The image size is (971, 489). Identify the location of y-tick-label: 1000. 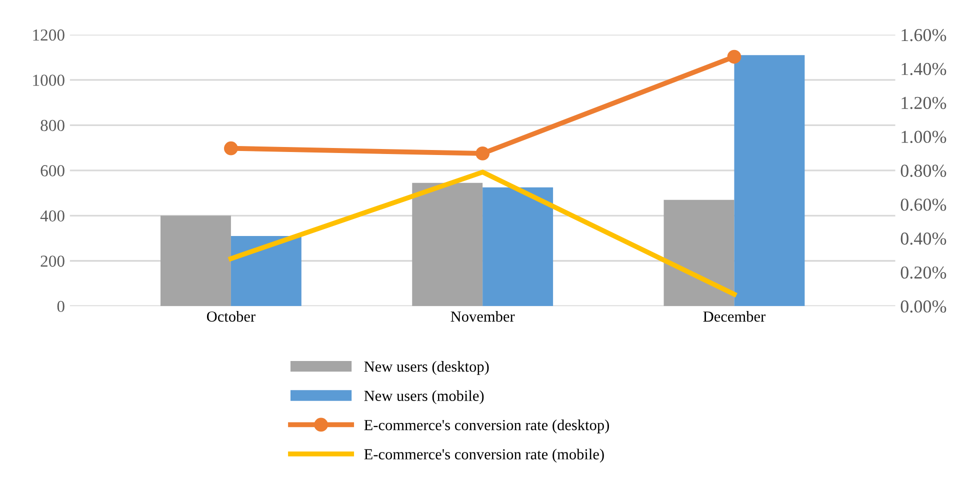
(48, 80).